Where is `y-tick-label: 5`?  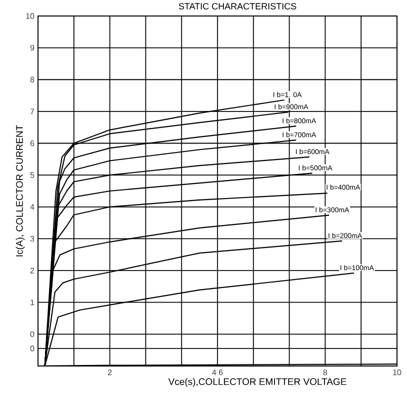
y-tick-label: 5 is located at coordinates (32, 175).